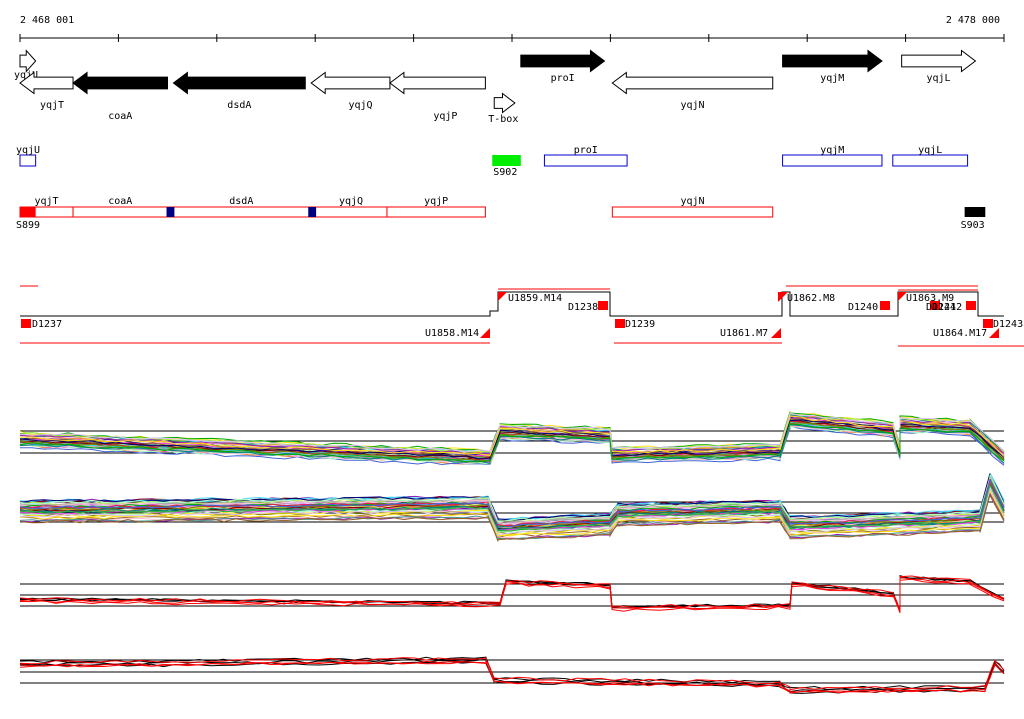  Describe the element at coordinates (975, 212) in the screenshot. I see `black-segment` at that location.